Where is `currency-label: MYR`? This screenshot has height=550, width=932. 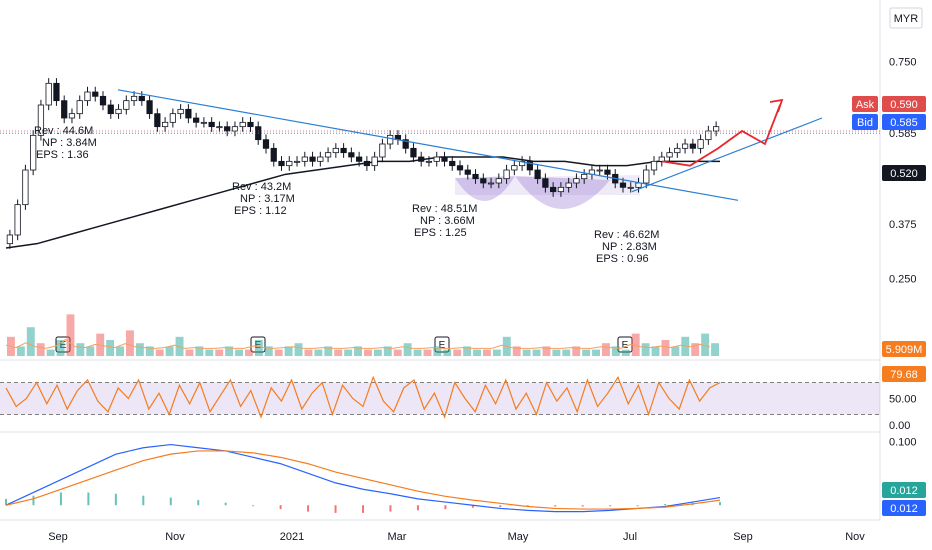
currency-label: MYR is located at coordinates (906, 19).